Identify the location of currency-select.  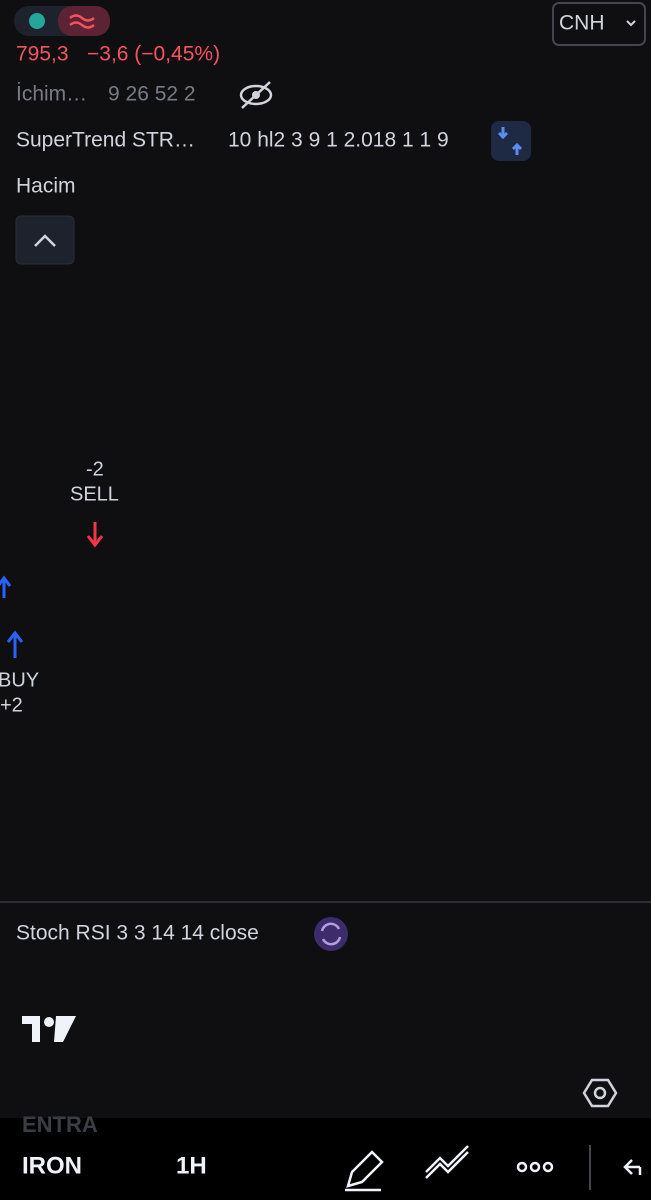
(599, 24).